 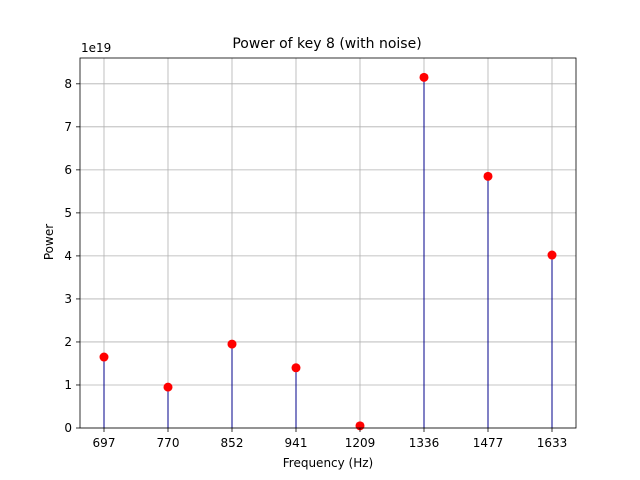 I want to click on x-tick-label: 852, so click(x=232, y=443).